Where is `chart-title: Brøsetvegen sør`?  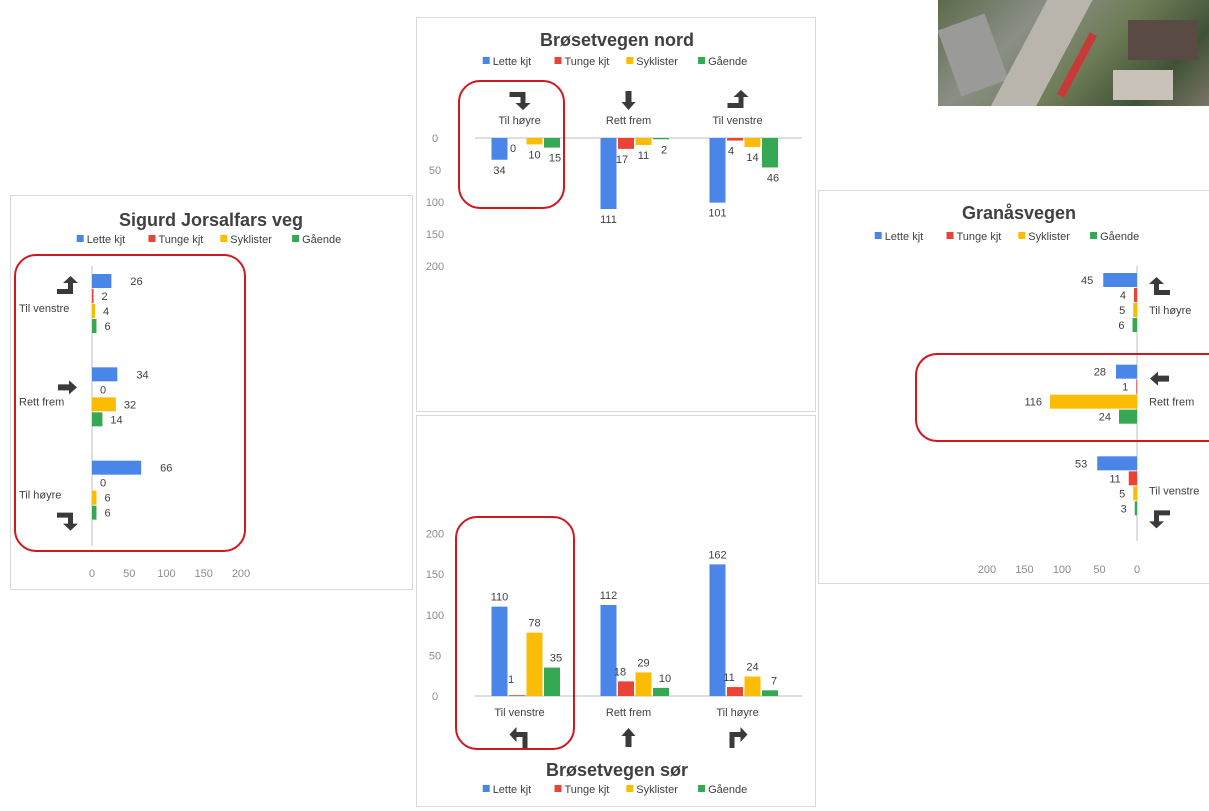
chart-title: Brøsetvegen sør is located at coordinates (617, 770).